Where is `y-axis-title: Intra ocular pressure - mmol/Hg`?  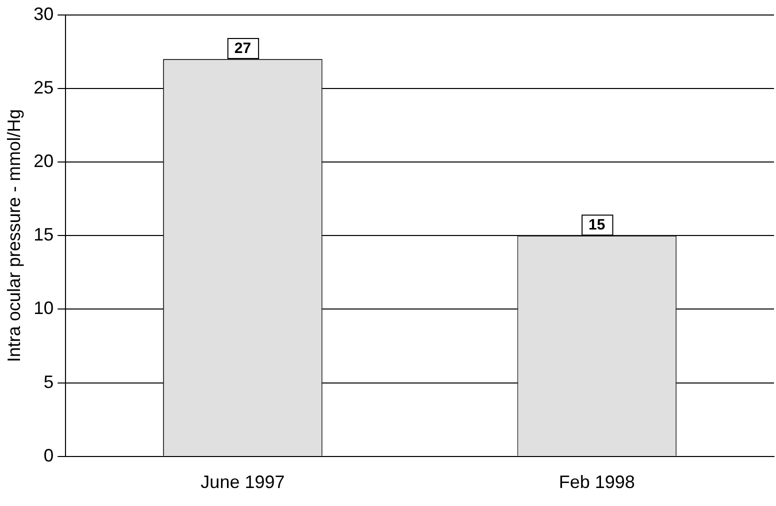
y-axis-title: Intra ocular pressure - mmol/Hg is located at coordinates (14, 235).